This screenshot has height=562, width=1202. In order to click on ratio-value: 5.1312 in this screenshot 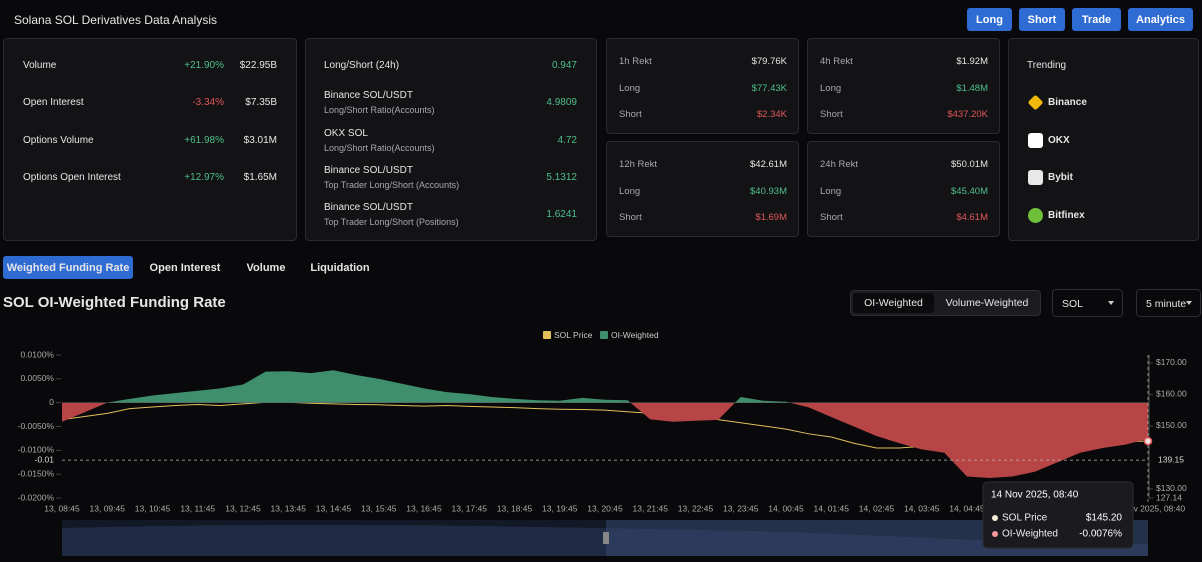, I will do `click(561, 177)`.